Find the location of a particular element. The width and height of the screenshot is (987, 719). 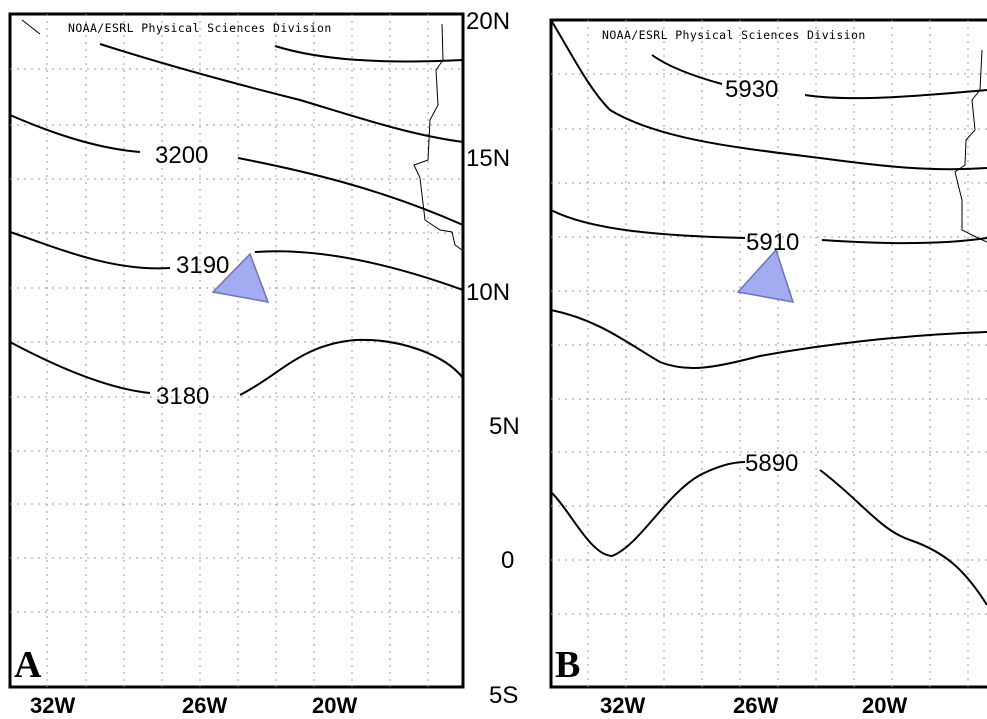

contour-line-a-top is located at coordinates (281, 93).